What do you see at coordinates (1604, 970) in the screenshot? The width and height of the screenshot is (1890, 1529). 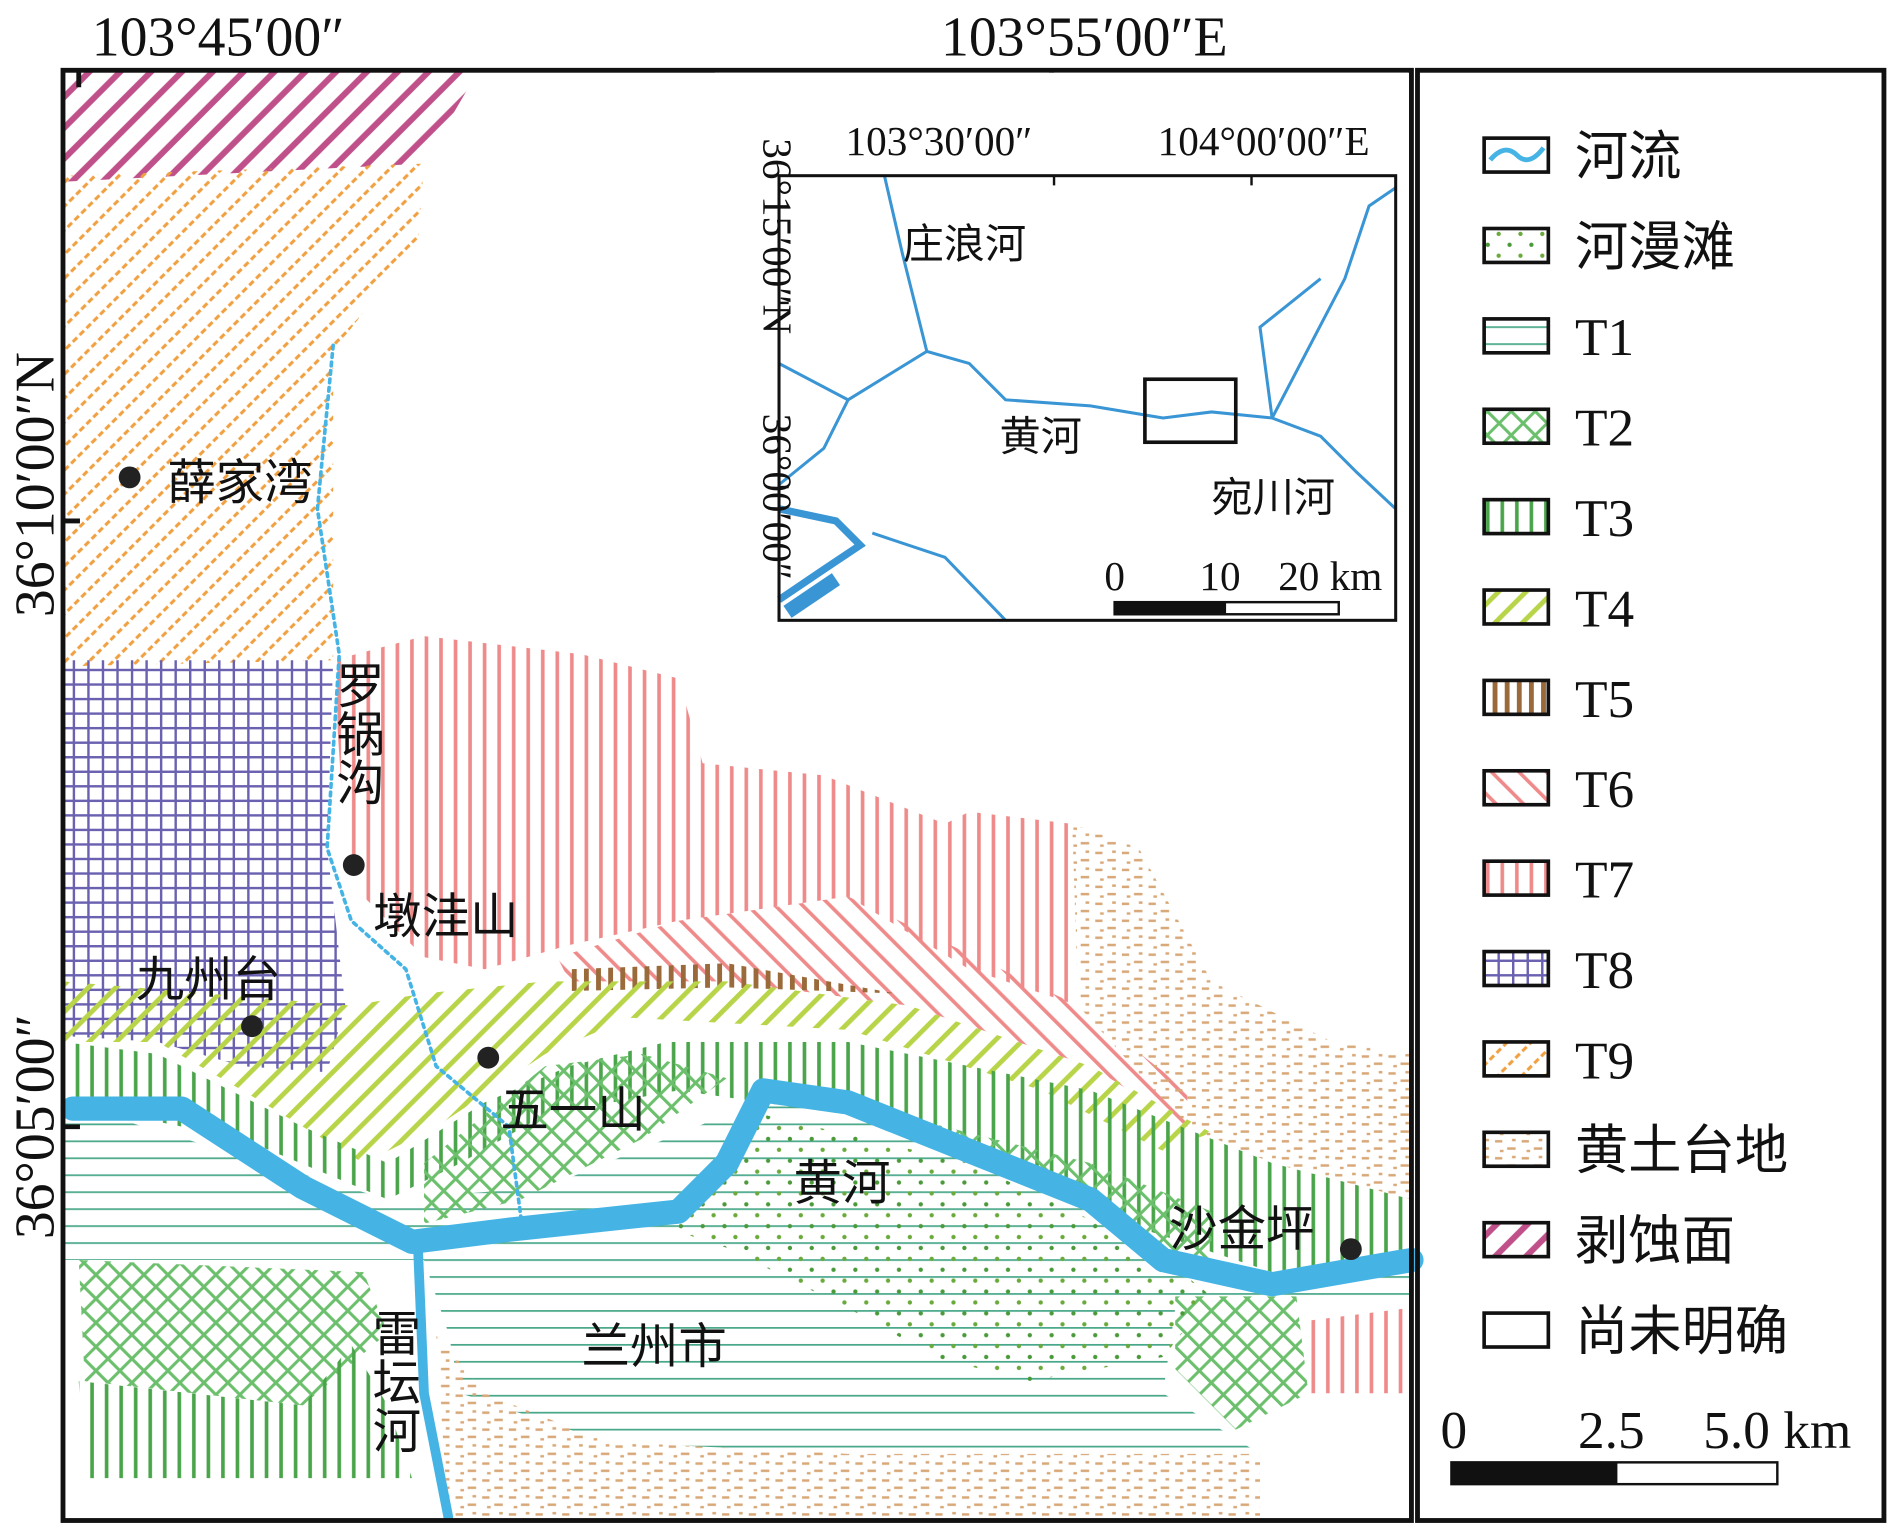 I see `legend-label: T8` at bounding box center [1604, 970].